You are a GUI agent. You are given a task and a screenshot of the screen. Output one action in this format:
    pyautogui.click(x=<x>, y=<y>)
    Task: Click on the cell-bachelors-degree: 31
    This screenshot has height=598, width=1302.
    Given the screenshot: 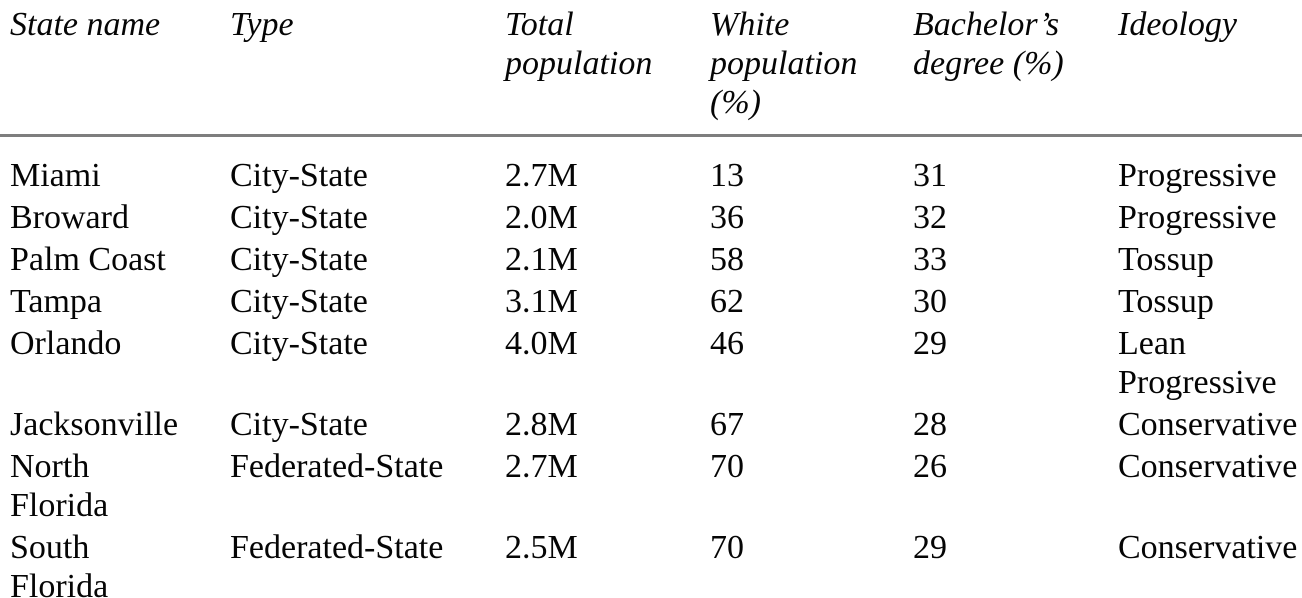 What is the action you would take?
    pyautogui.click(x=930, y=175)
    